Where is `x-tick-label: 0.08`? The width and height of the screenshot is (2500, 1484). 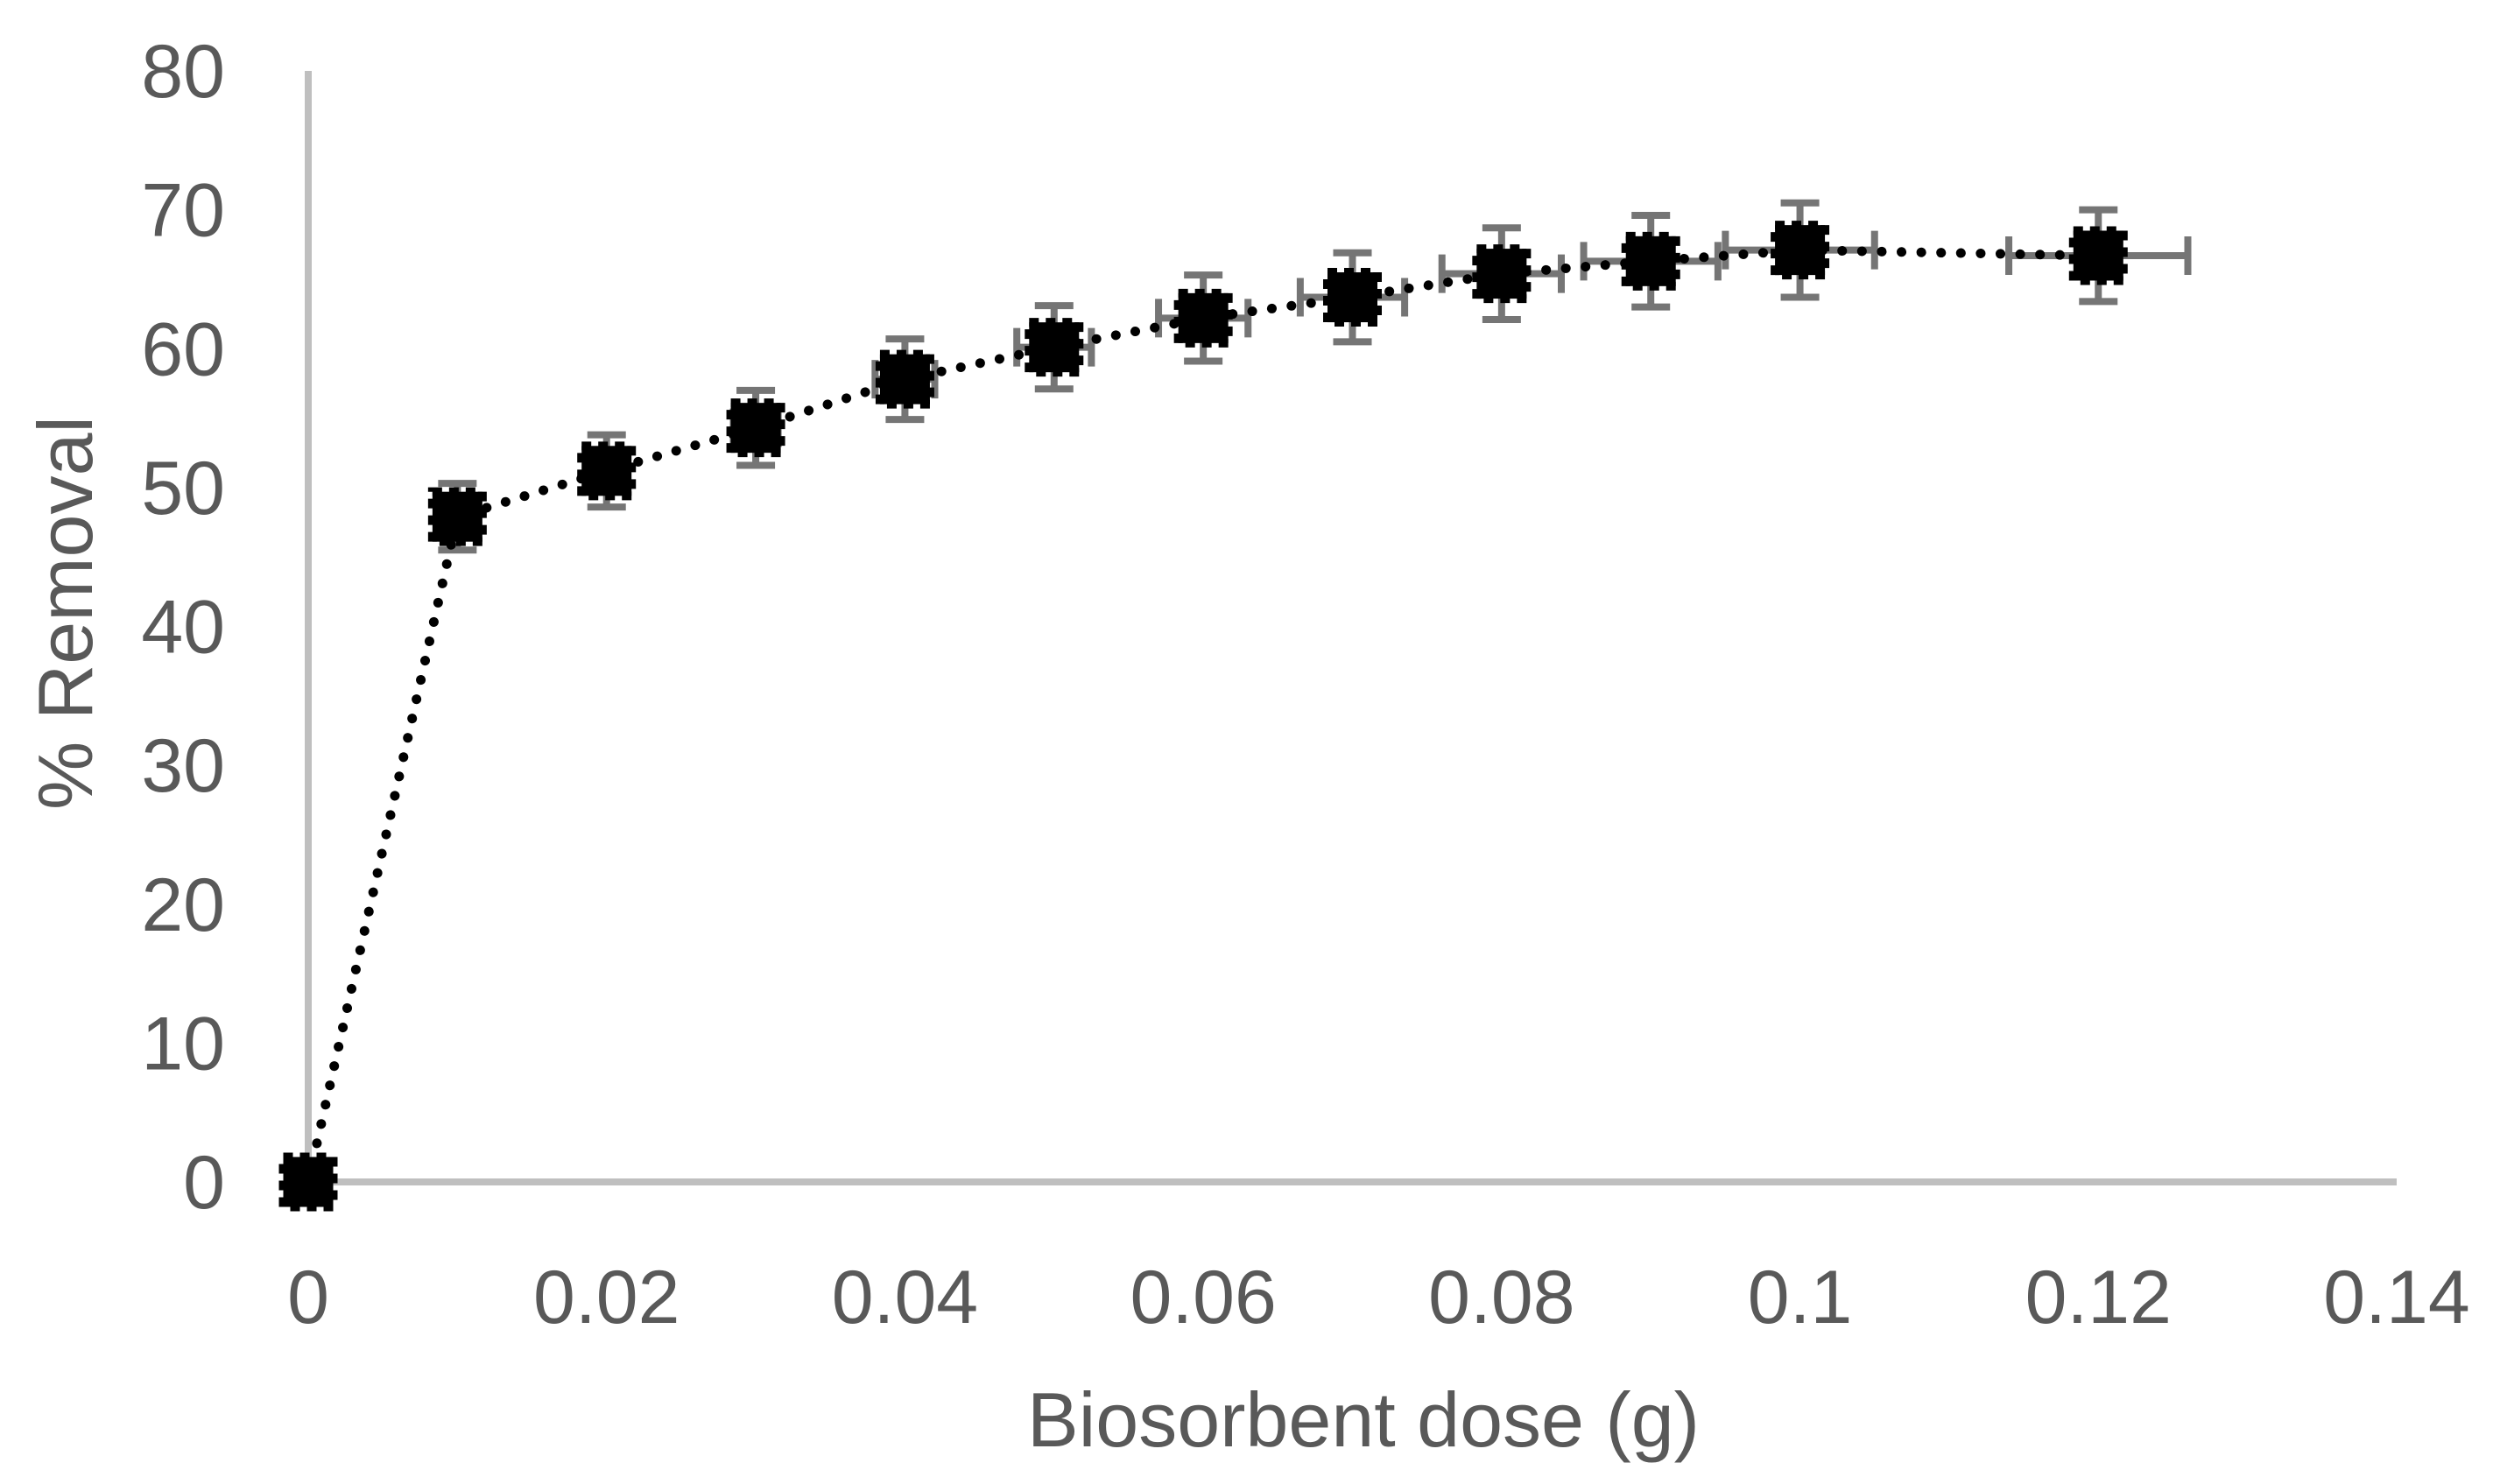
x-tick-label: 0.08 is located at coordinates (1501, 1297).